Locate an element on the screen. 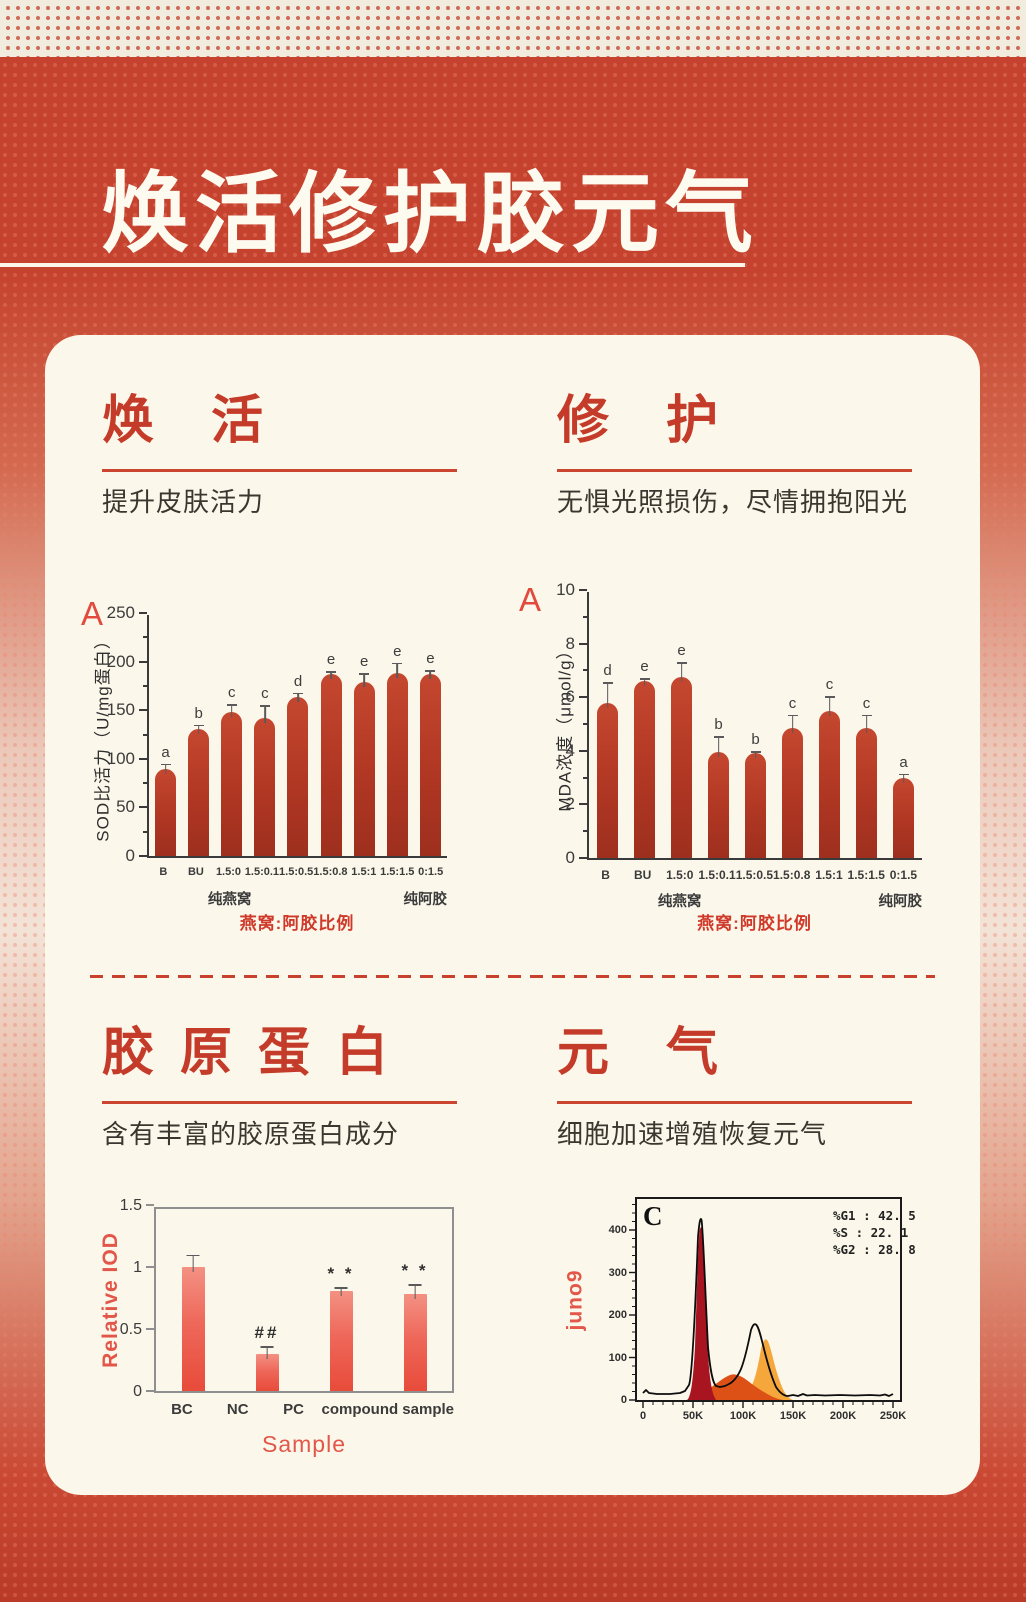  category-label: 1.5:0.5 is located at coordinates (754, 875).